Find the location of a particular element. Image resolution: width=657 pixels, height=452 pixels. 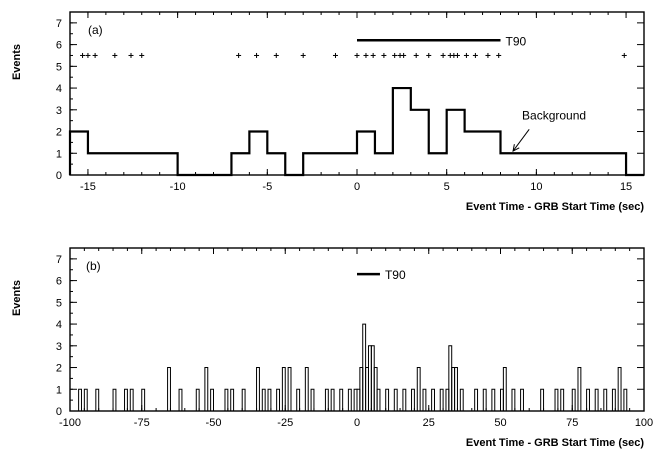

x-tick-label: 10 is located at coordinates (536, 187).